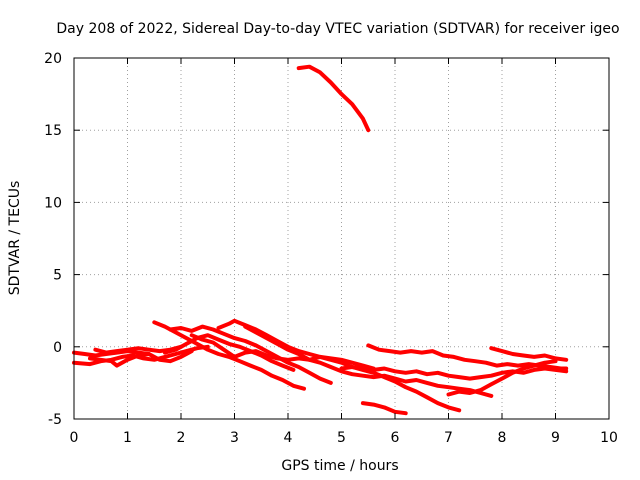 The image size is (640, 480). I want to click on y-tick-label: 5, so click(57, 276).